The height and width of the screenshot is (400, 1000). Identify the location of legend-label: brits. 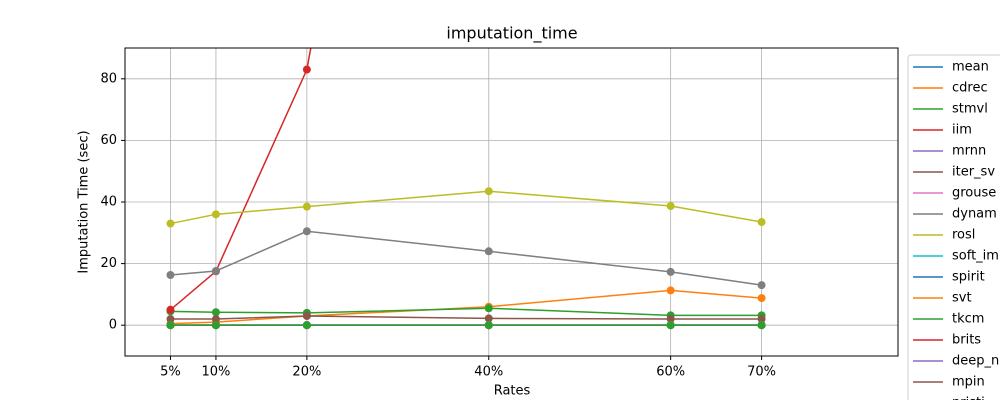
(966, 340).